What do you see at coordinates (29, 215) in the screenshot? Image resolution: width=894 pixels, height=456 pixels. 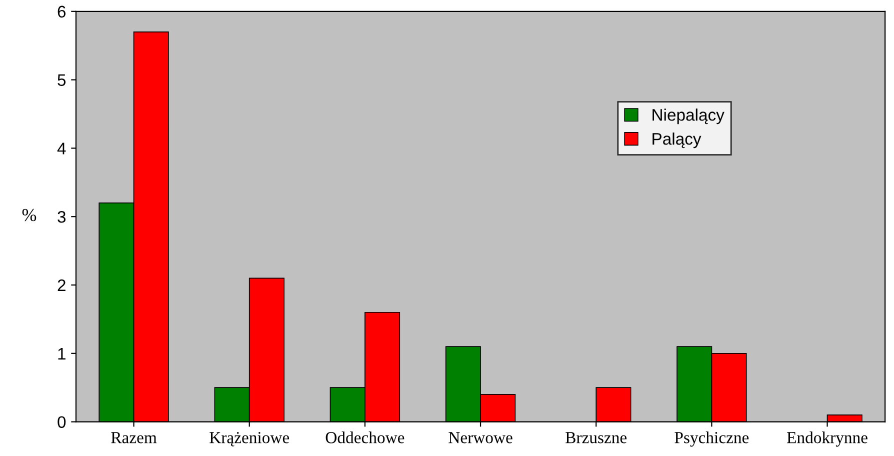 I see `y-axis-title: %` at bounding box center [29, 215].